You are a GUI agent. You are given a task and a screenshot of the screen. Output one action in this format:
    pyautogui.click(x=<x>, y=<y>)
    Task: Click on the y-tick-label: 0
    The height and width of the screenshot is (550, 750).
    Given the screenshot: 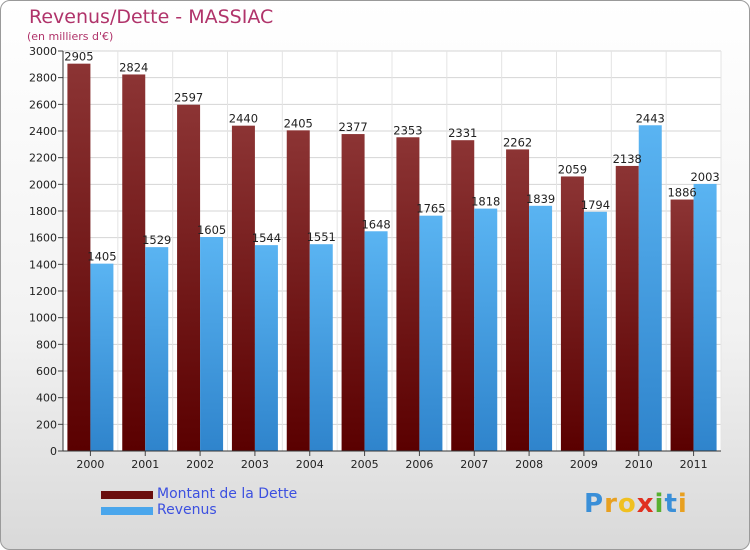 What is the action you would take?
    pyautogui.click(x=53, y=451)
    